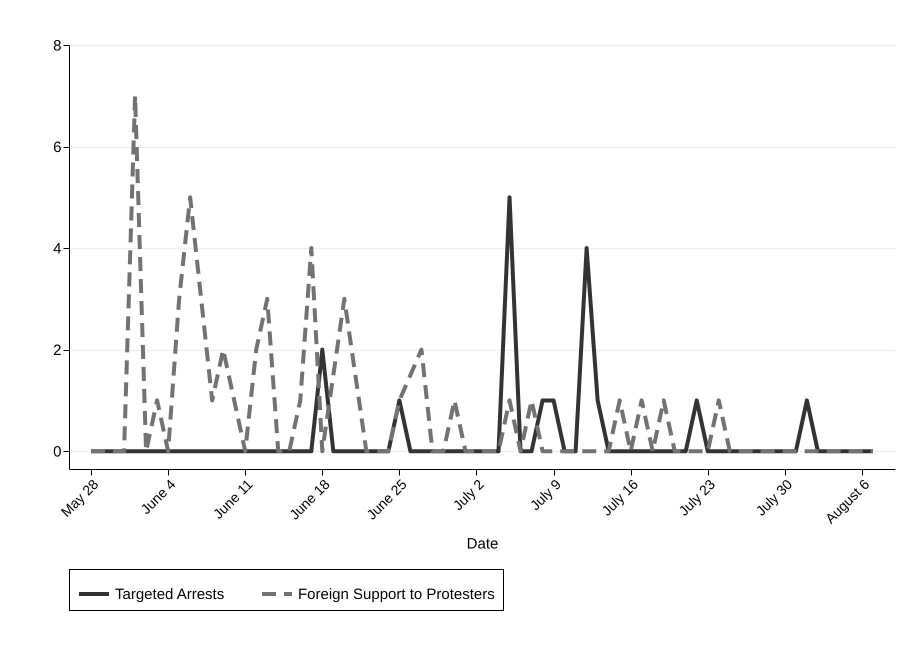  I want to click on x-tick-label: July 30, so click(774, 497).